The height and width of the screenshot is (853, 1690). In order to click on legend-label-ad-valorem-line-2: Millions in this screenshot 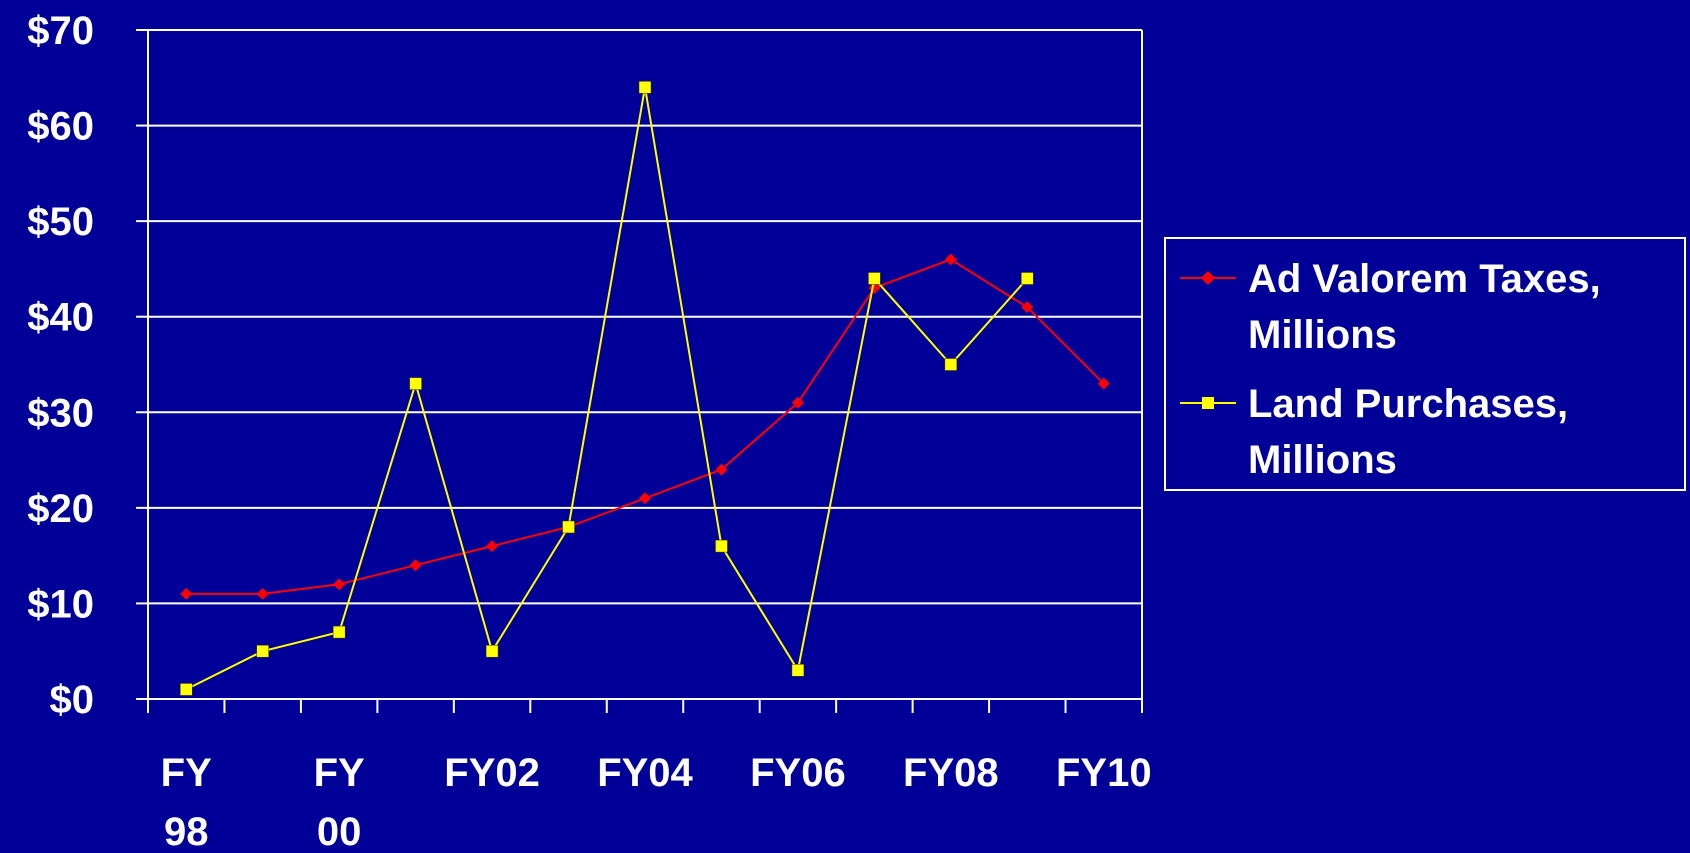, I will do `click(1322, 335)`.